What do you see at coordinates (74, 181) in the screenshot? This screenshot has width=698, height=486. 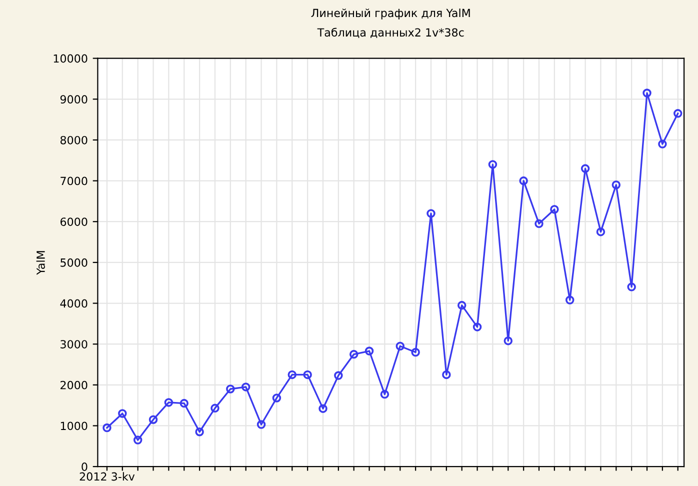 I see `y-tick-label: 7000` at bounding box center [74, 181].